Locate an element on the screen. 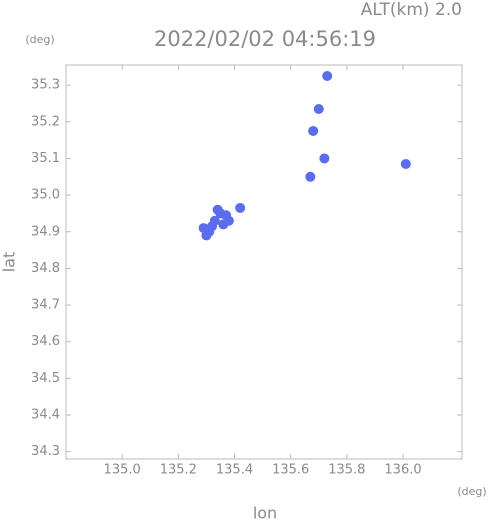 Image resolution: width=491 pixels, height=521 pixels. y-unit: (deg) is located at coordinates (39, 39).